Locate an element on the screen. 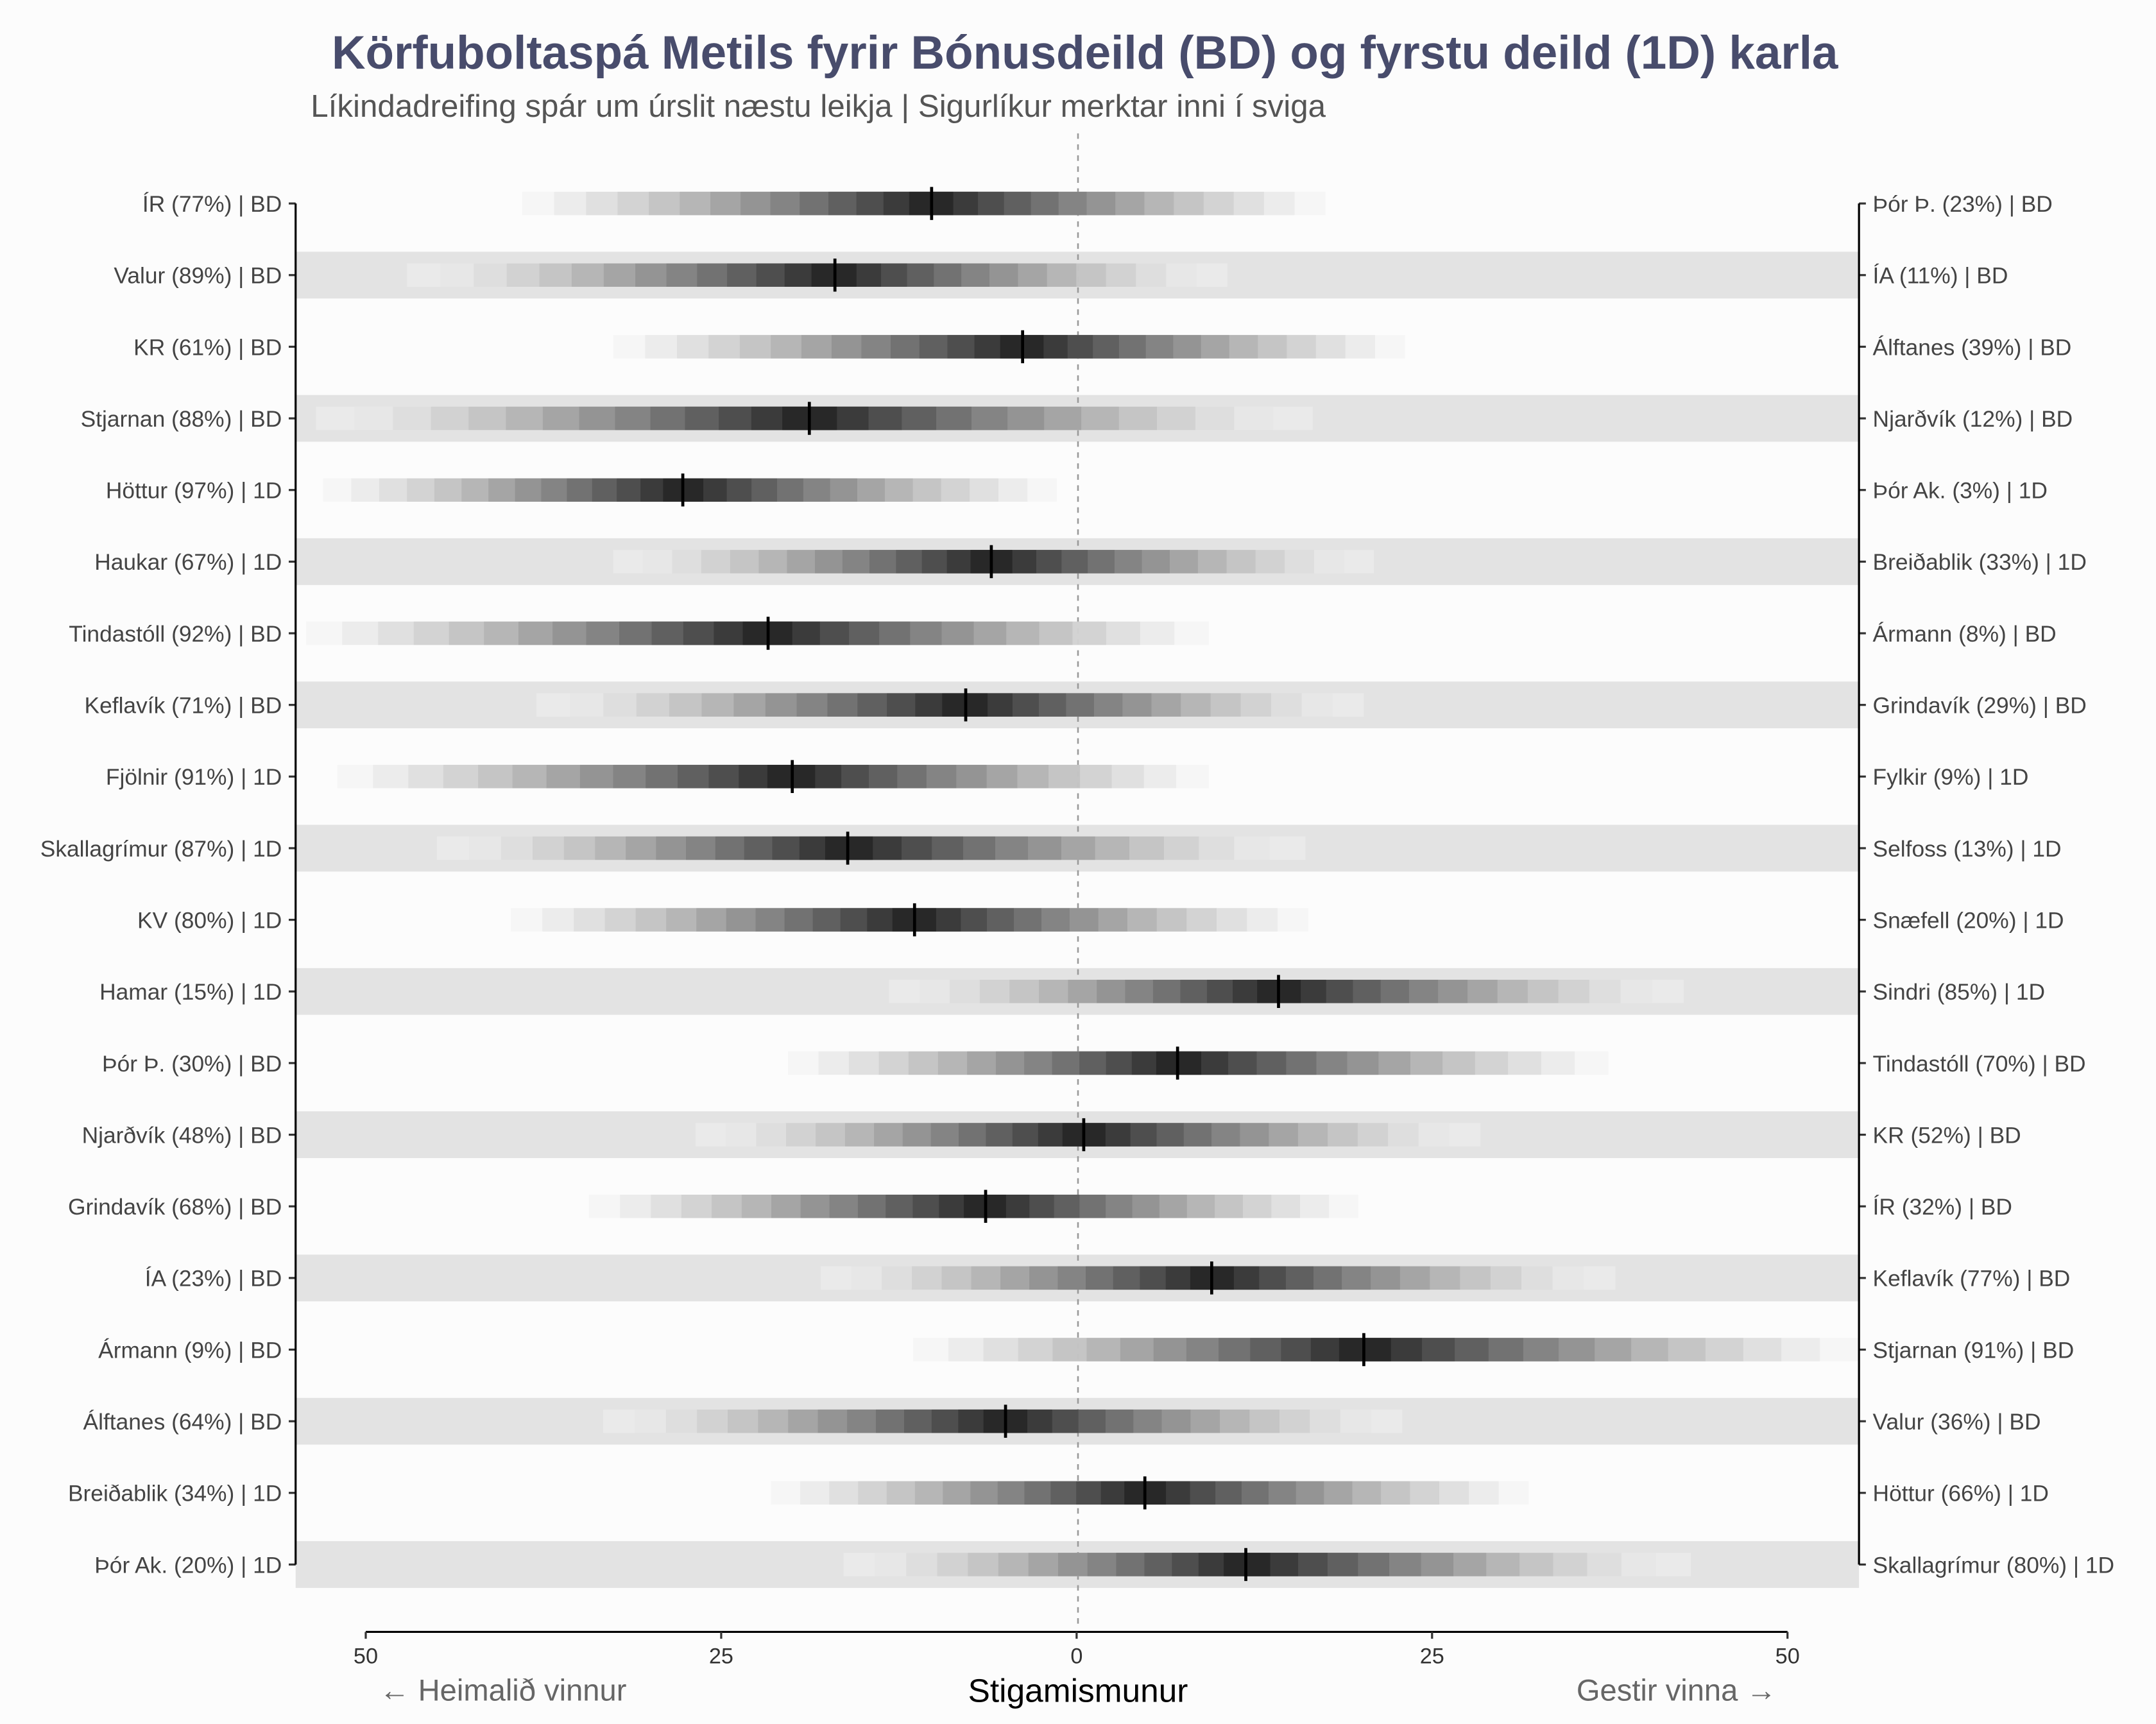  away-team-label: Höttur (66%) | 1D is located at coordinates (1961, 1493).